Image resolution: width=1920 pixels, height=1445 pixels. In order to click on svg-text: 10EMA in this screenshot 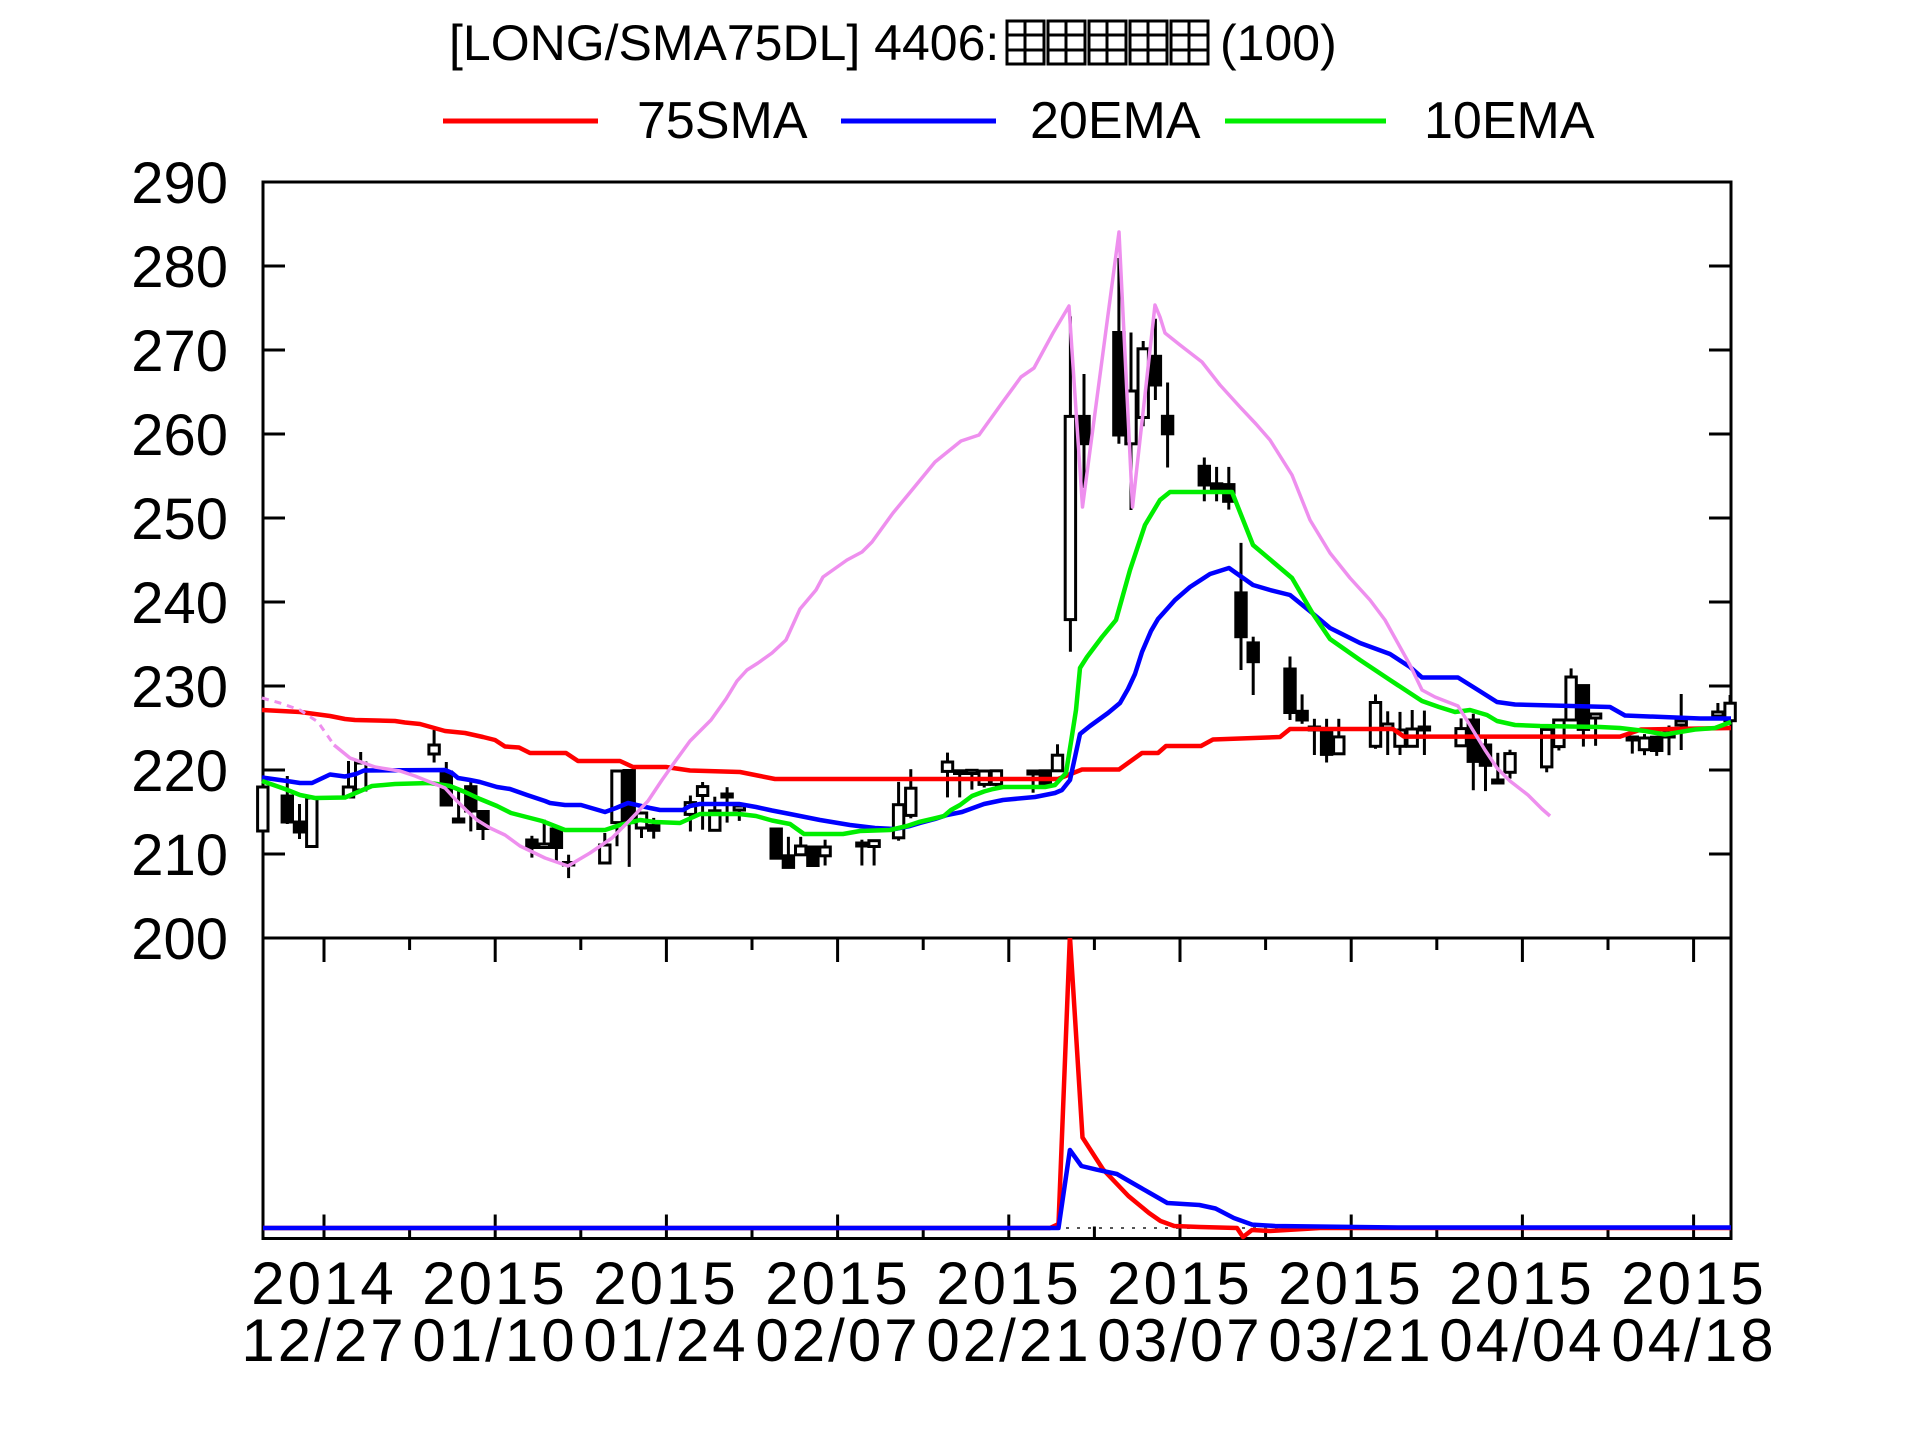, I will do `click(1509, 121)`.